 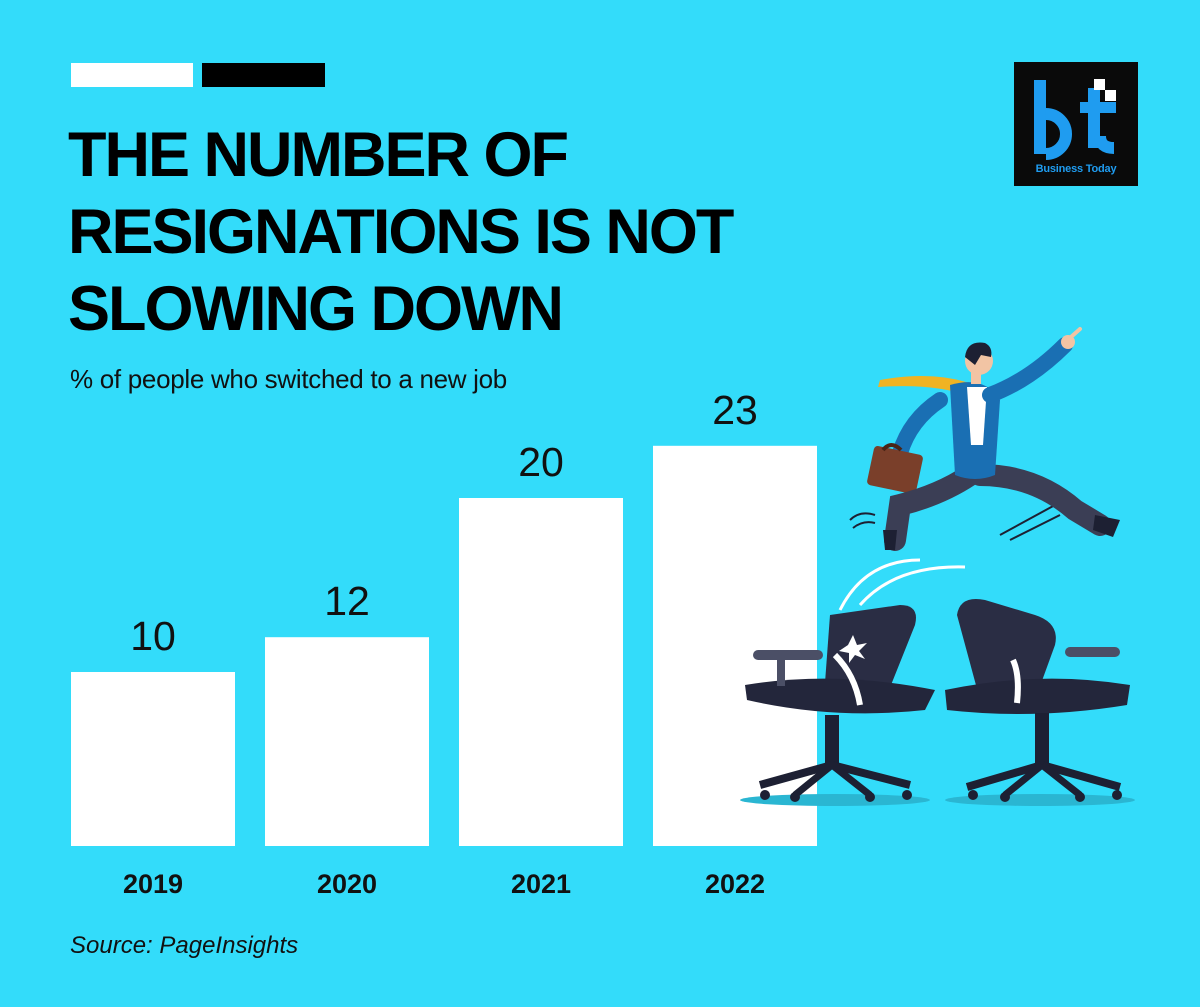 What do you see at coordinates (153, 759) in the screenshot?
I see `bar-2019` at bounding box center [153, 759].